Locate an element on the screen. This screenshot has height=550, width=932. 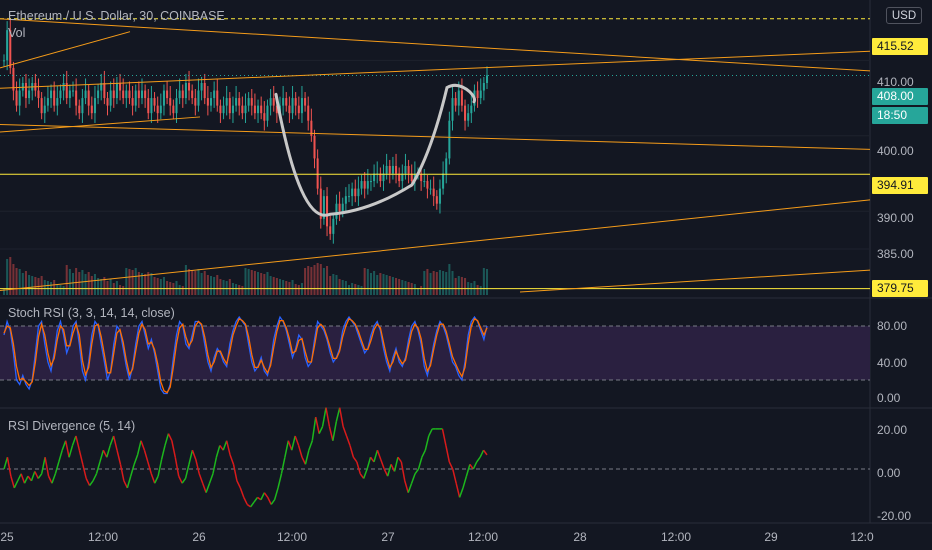
time-tick: 26 is located at coordinates (199, 537).